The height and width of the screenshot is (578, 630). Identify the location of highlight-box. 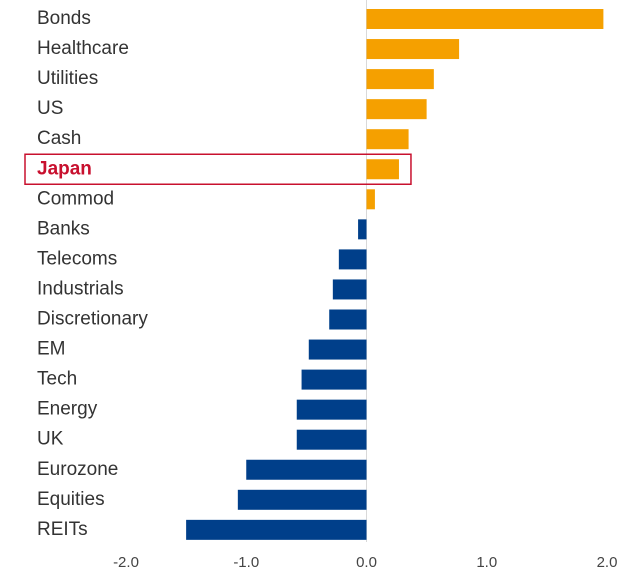
(218, 169).